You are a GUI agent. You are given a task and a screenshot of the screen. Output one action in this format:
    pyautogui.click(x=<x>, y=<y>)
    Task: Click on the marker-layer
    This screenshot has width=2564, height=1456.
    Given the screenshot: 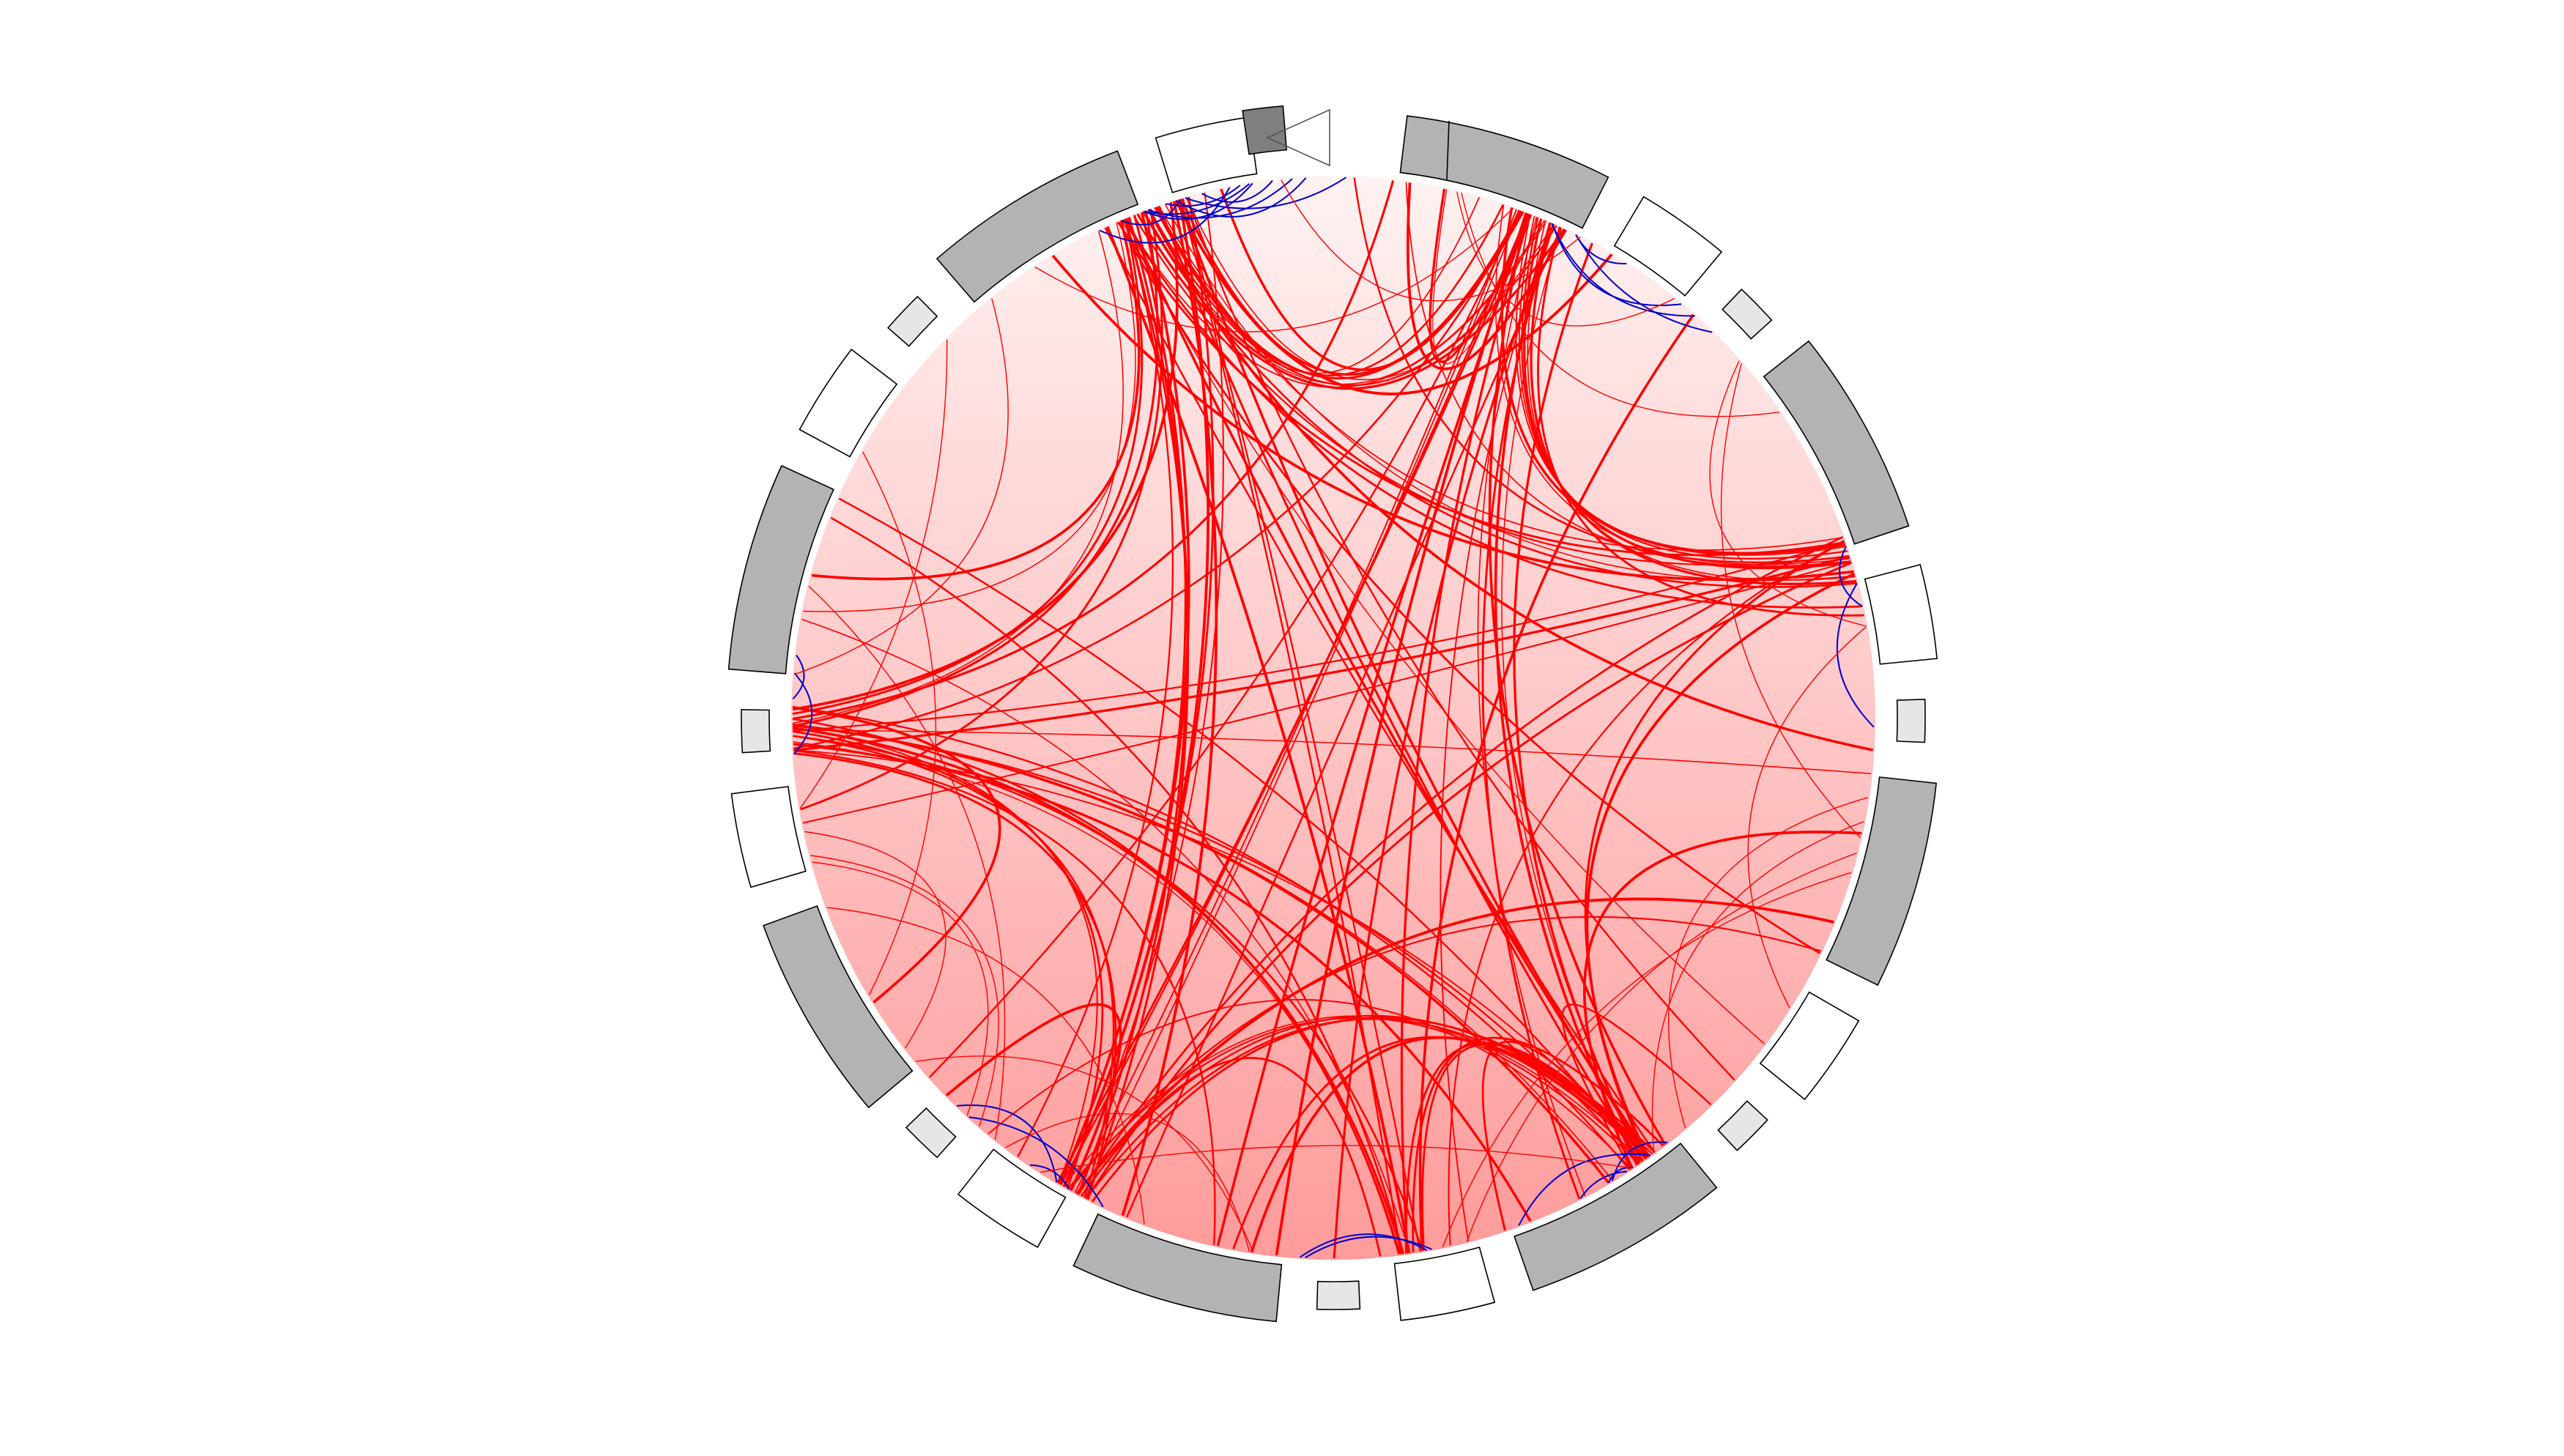 What is the action you would take?
    pyautogui.click(x=1346, y=143)
    